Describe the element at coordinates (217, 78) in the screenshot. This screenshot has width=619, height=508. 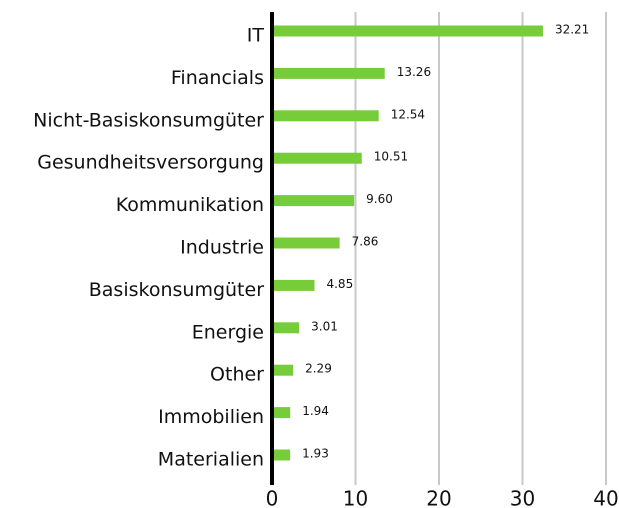
I see `y-tick-label: Financials` at that location.